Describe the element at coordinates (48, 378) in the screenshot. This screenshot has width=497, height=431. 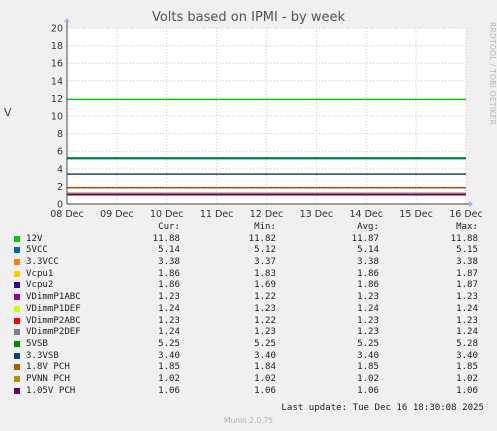
I see `legend-series-name: PVNN PCH` at that location.